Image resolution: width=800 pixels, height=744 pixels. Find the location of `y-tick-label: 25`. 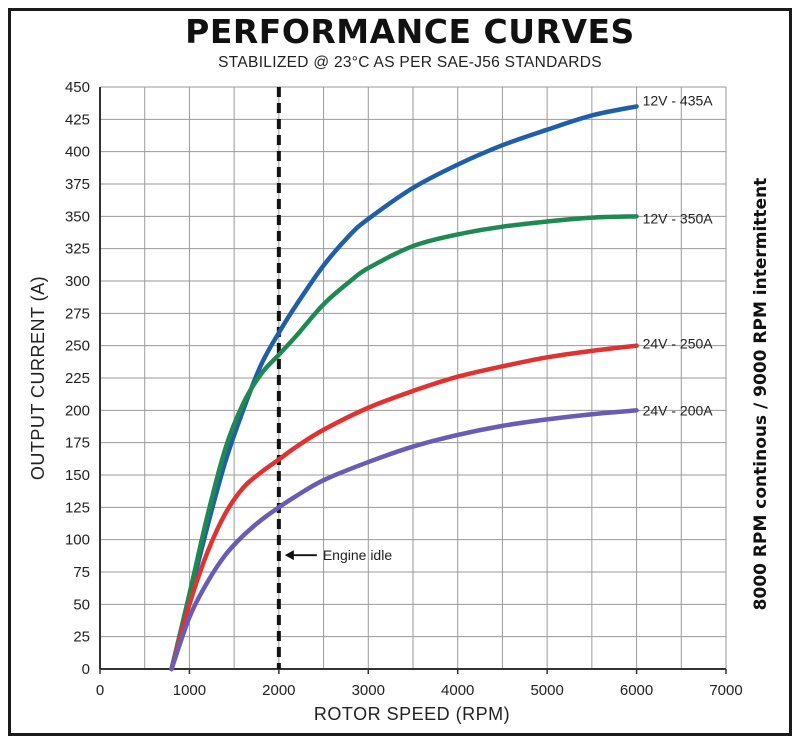

y-tick-label: 25 is located at coordinates (81, 637).